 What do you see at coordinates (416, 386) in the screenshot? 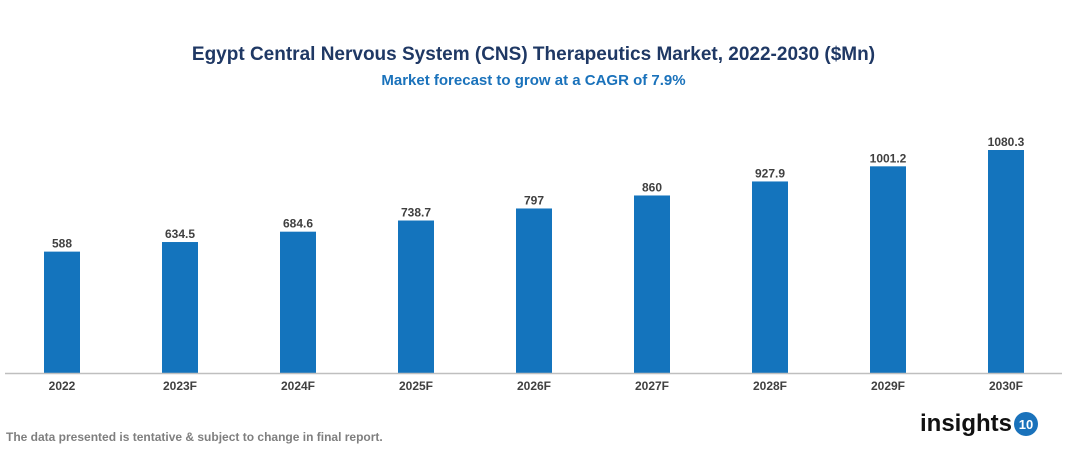
I see `x-tick-label: 2025F` at bounding box center [416, 386].